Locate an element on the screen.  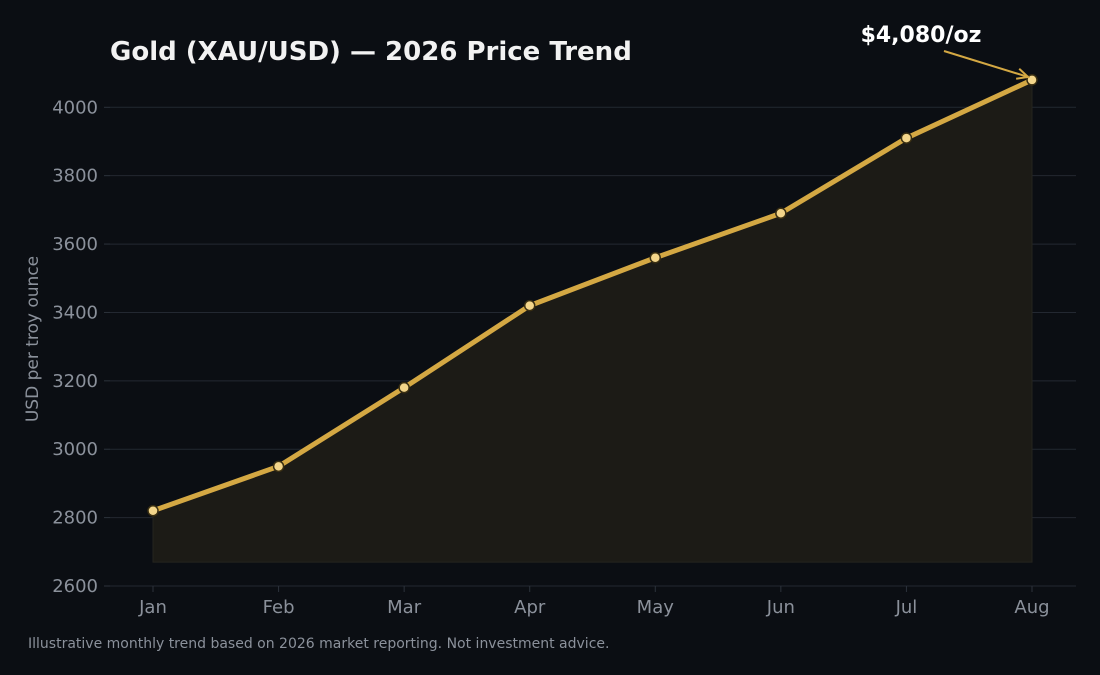
x-tick-label: Jan is located at coordinates (152, 607).